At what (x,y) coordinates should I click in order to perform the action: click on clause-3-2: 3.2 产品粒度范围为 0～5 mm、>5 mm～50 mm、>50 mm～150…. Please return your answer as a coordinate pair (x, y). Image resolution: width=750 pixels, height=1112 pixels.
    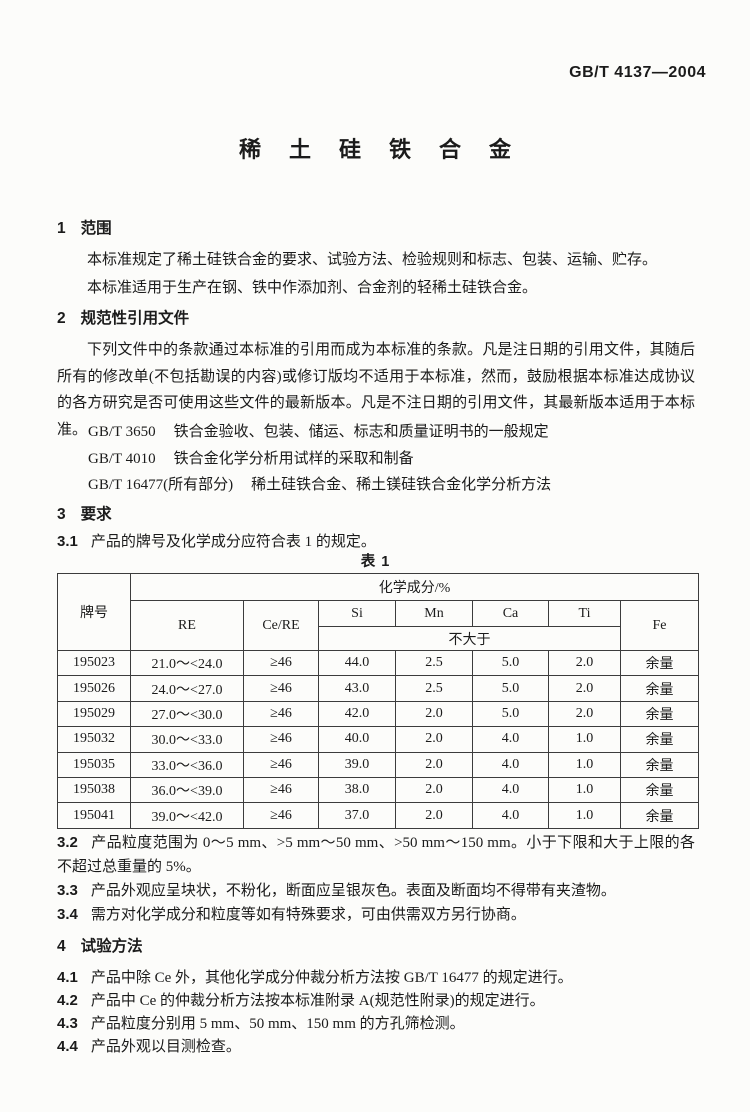
    Looking at the image, I should click on (376, 855).